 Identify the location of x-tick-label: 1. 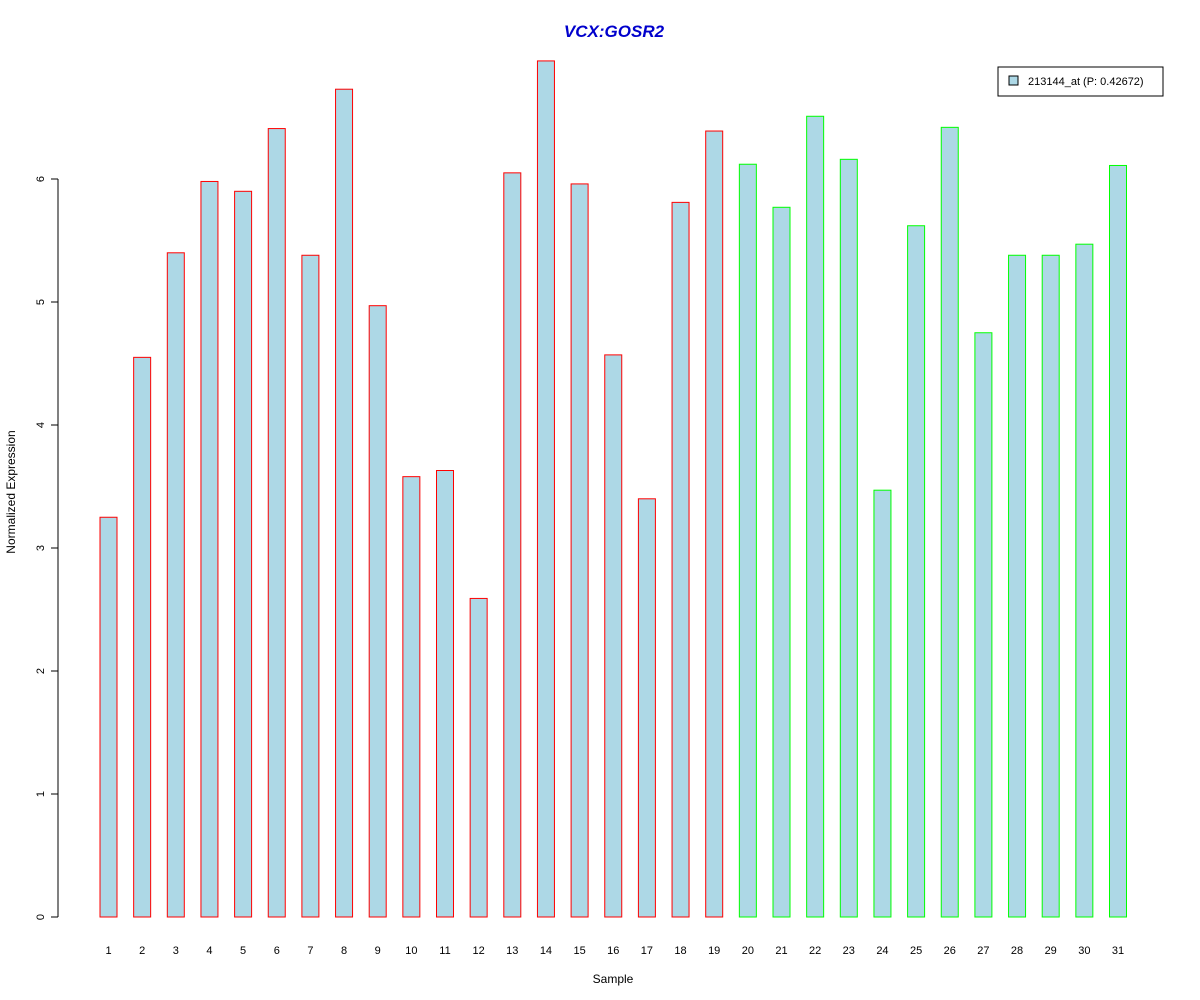
(108, 951).